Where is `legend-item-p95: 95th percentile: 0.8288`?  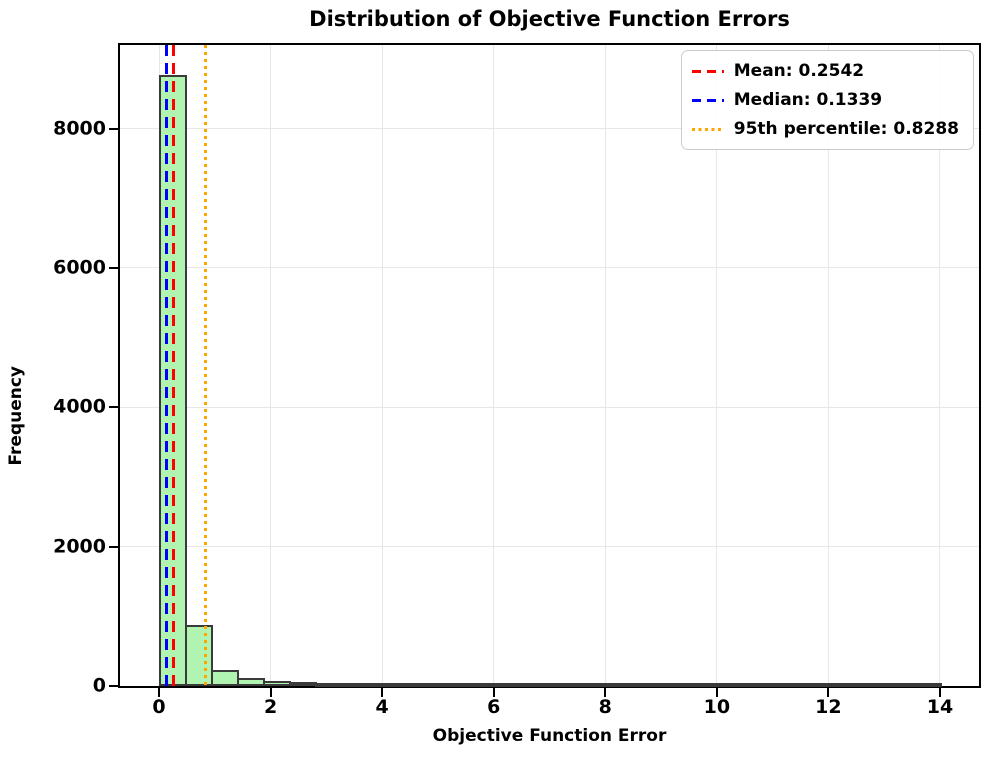 legend-item-p95: 95th percentile: 0.8288 is located at coordinates (825, 129).